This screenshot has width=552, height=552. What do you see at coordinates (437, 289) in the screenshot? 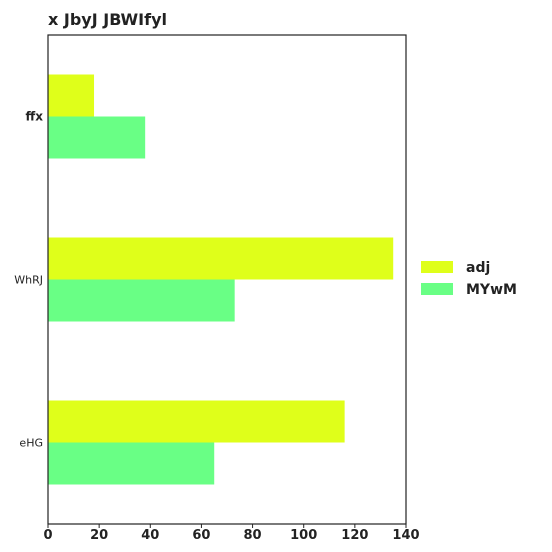
I see `legend-swatch-MYwM` at bounding box center [437, 289].